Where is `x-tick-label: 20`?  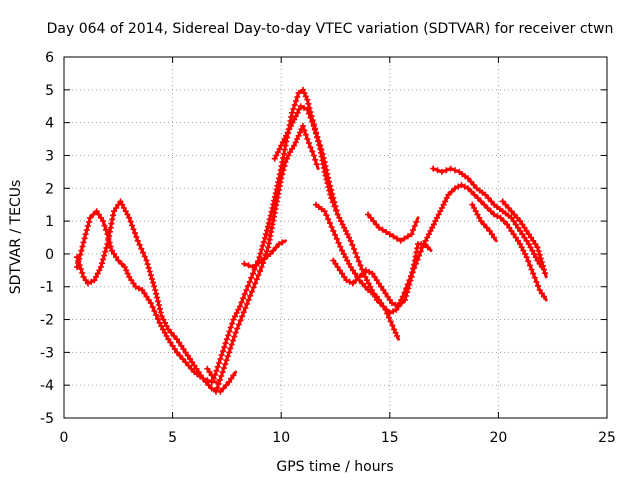
x-tick-label: 20 is located at coordinates (498, 438).